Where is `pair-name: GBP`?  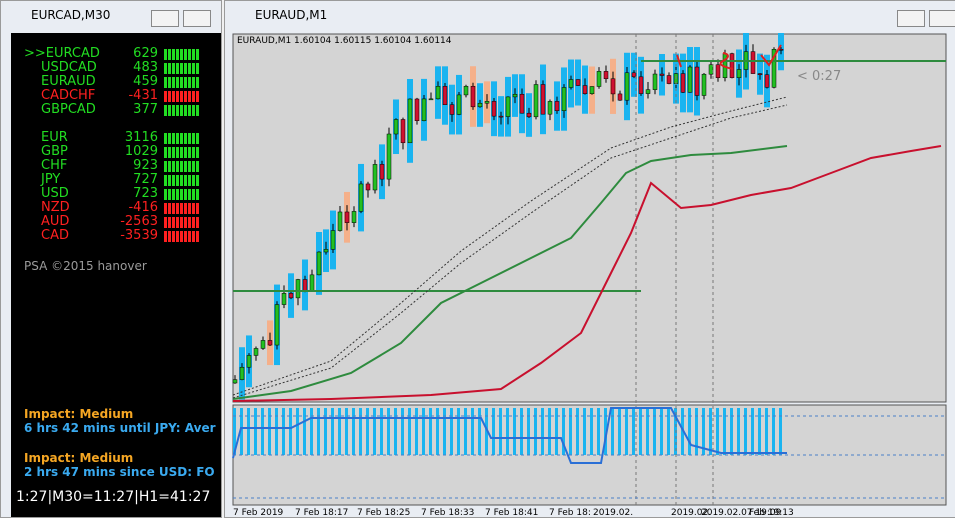
pair-name: GBP is located at coordinates (54, 151).